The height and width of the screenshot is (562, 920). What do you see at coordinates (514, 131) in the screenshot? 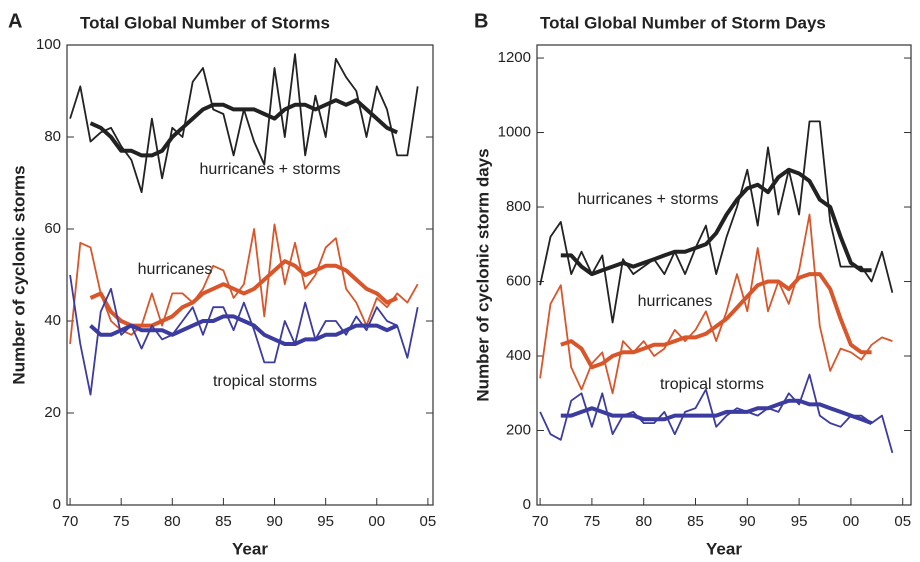
I see `y-tick-label: 1000` at bounding box center [514, 131].